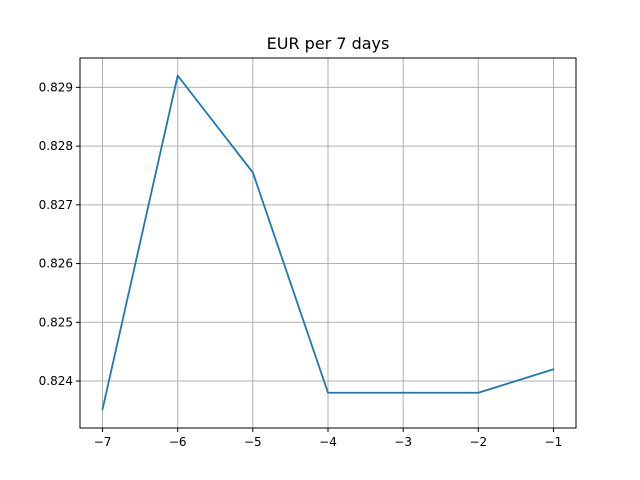 The width and height of the screenshot is (640, 480). Describe the element at coordinates (178, 442) in the screenshot. I see `x-tick-label: −6` at that location.